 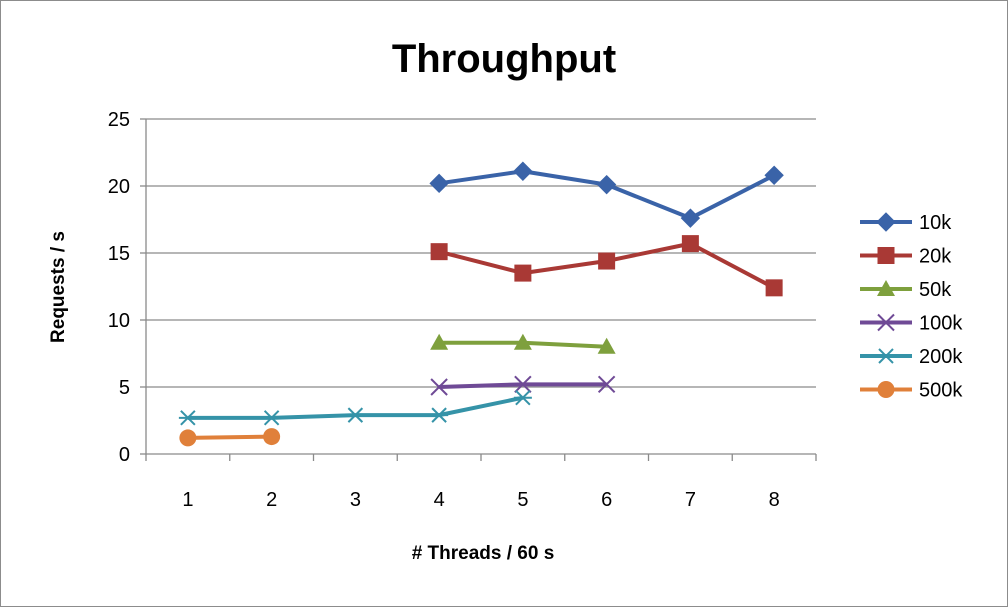 What do you see at coordinates (606, 500) in the screenshot?
I see `x-tick-label: 6` at bounding box center [606, 500].